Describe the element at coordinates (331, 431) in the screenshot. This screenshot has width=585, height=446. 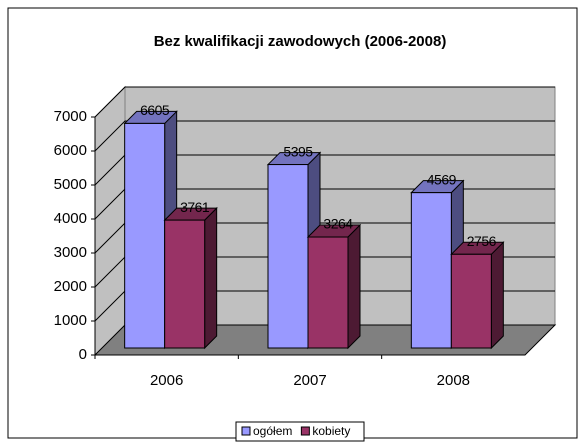
I see `legend-label: kobiety` at that location.